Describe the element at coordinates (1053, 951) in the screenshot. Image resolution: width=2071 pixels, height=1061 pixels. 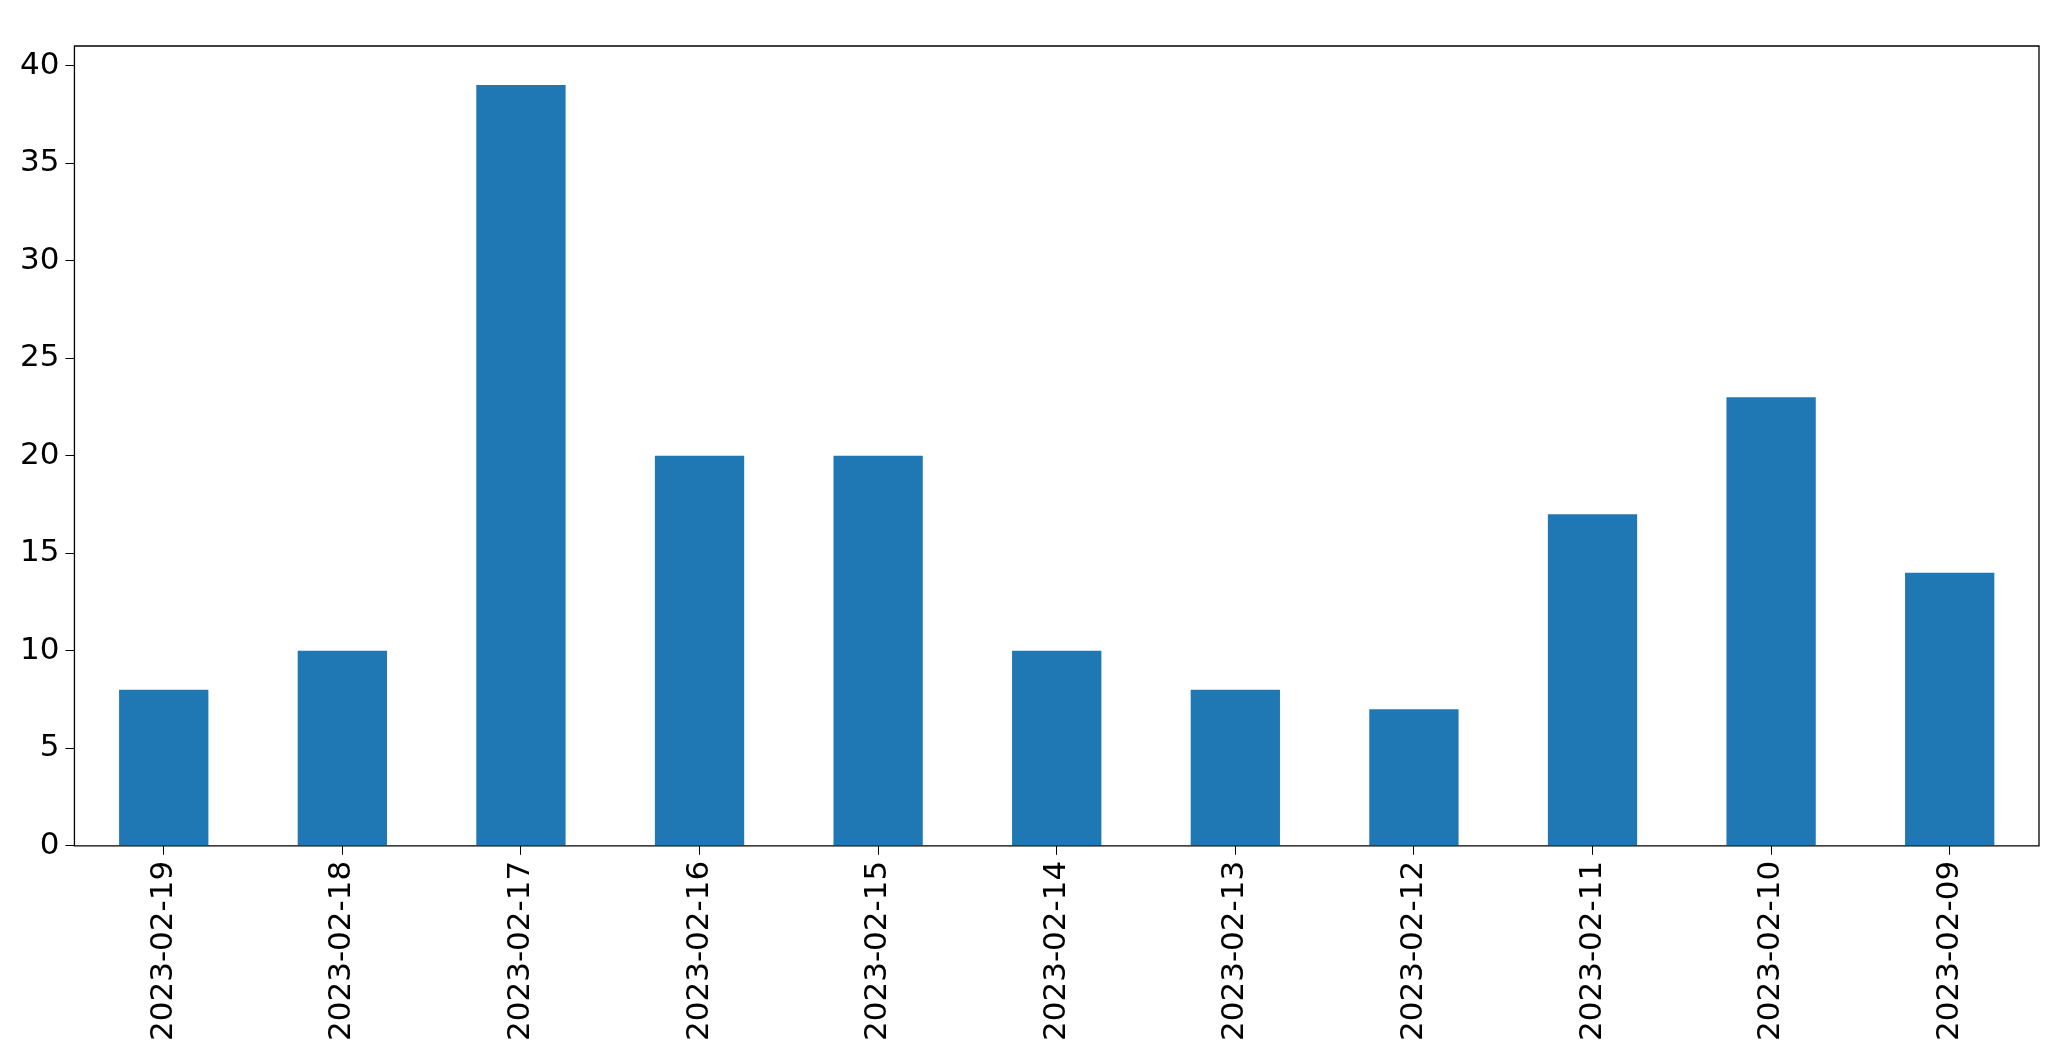
I see `x-tick-label: 2023-02-14` at that location.